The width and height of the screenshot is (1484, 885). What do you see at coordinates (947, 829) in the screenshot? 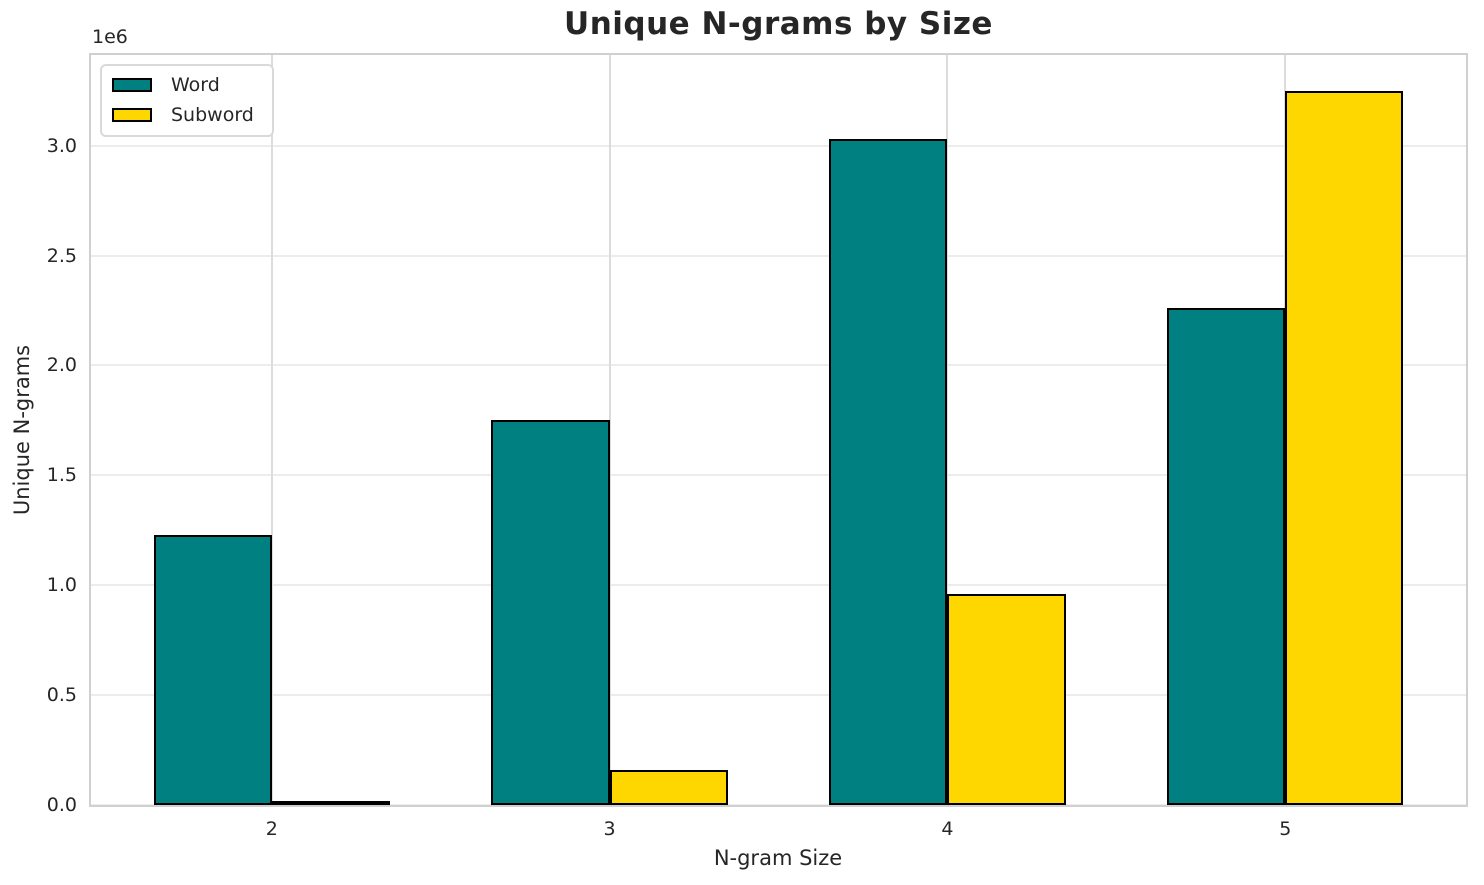
I see `x-tick-label: 4` at bounding box center [947, 829].